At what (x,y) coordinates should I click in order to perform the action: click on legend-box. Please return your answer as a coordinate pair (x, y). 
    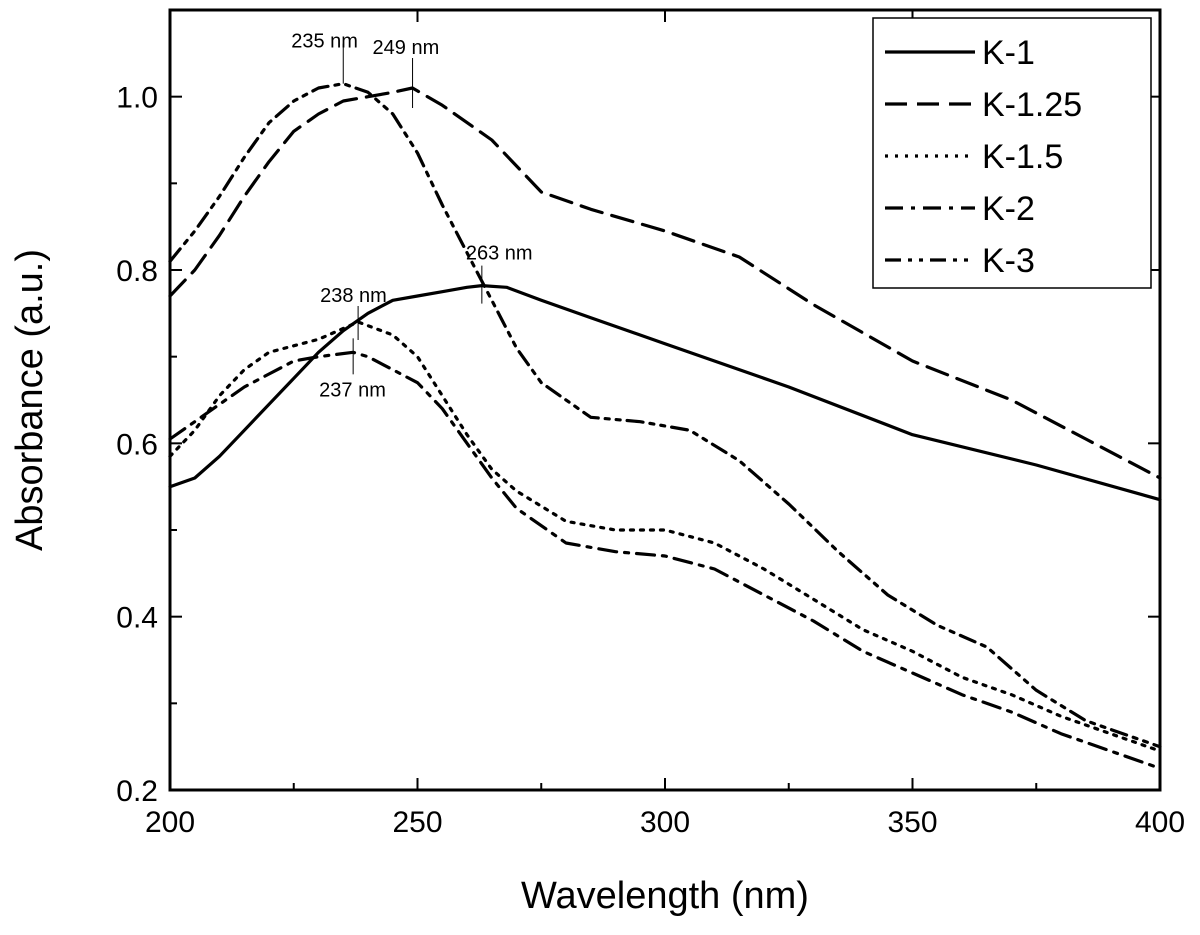
    Looking at the image, I should click on (1012, 153).